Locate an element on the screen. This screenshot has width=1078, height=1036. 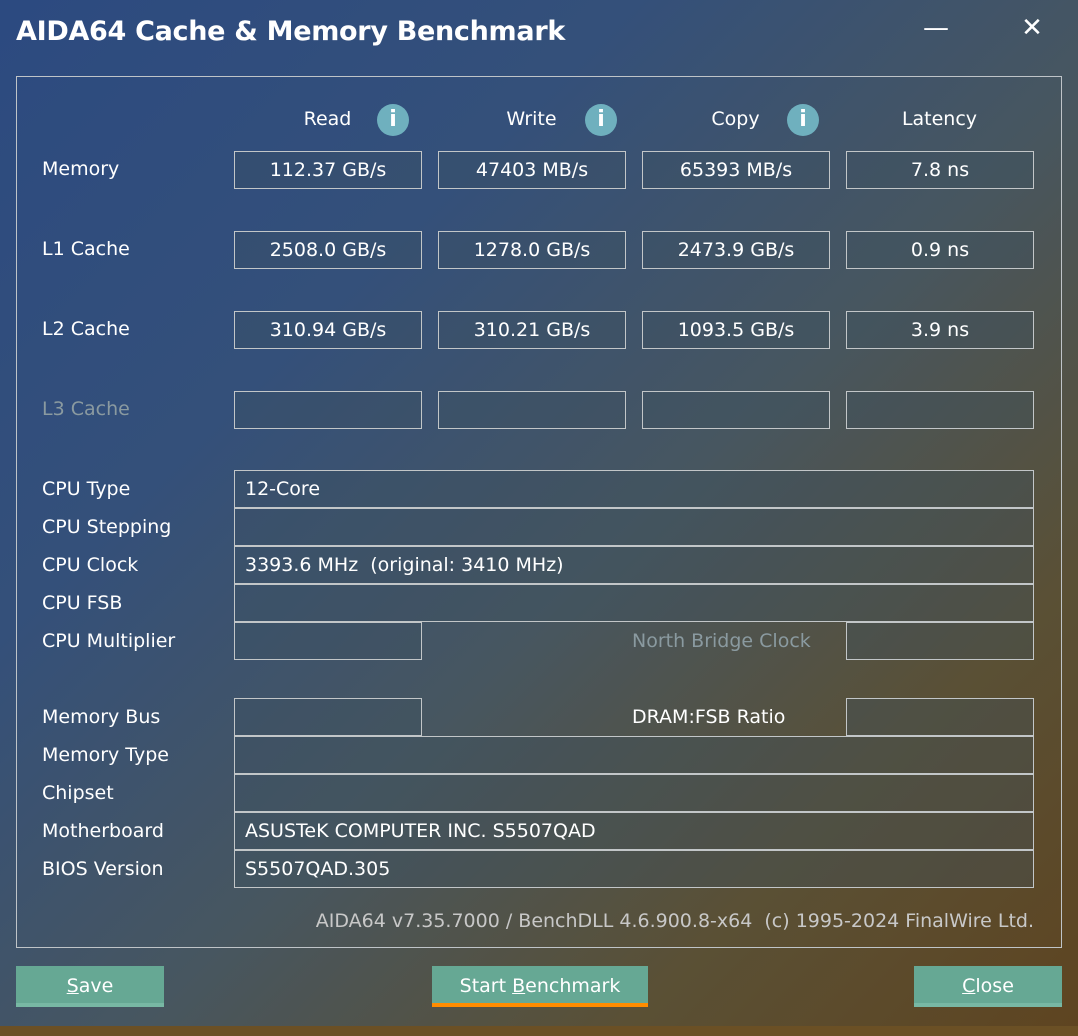
l1-latency: 0.9 ns is located at coordinates (940, 250).